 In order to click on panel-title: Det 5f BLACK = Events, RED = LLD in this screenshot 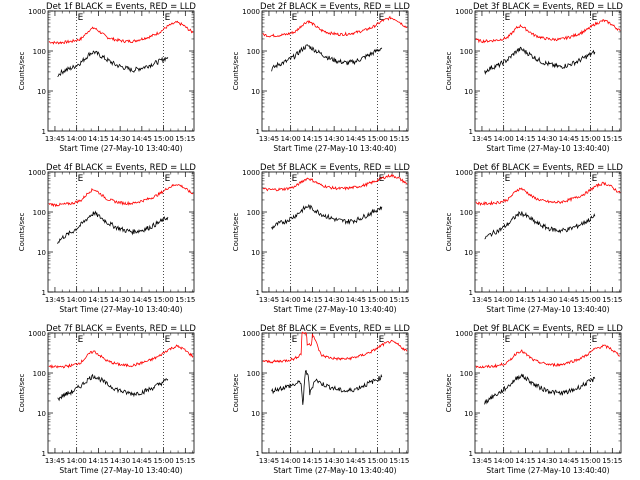, I will do `click(335, 168)`.